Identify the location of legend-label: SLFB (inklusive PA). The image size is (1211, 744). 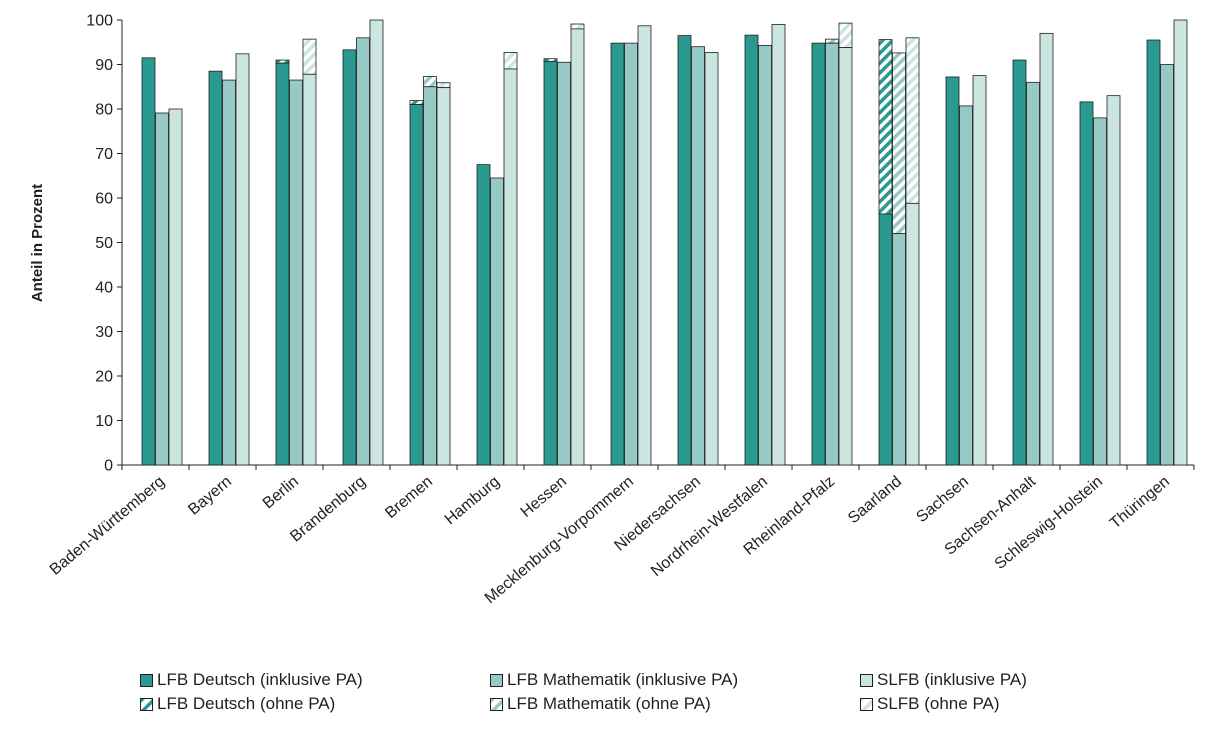
(952, 679).